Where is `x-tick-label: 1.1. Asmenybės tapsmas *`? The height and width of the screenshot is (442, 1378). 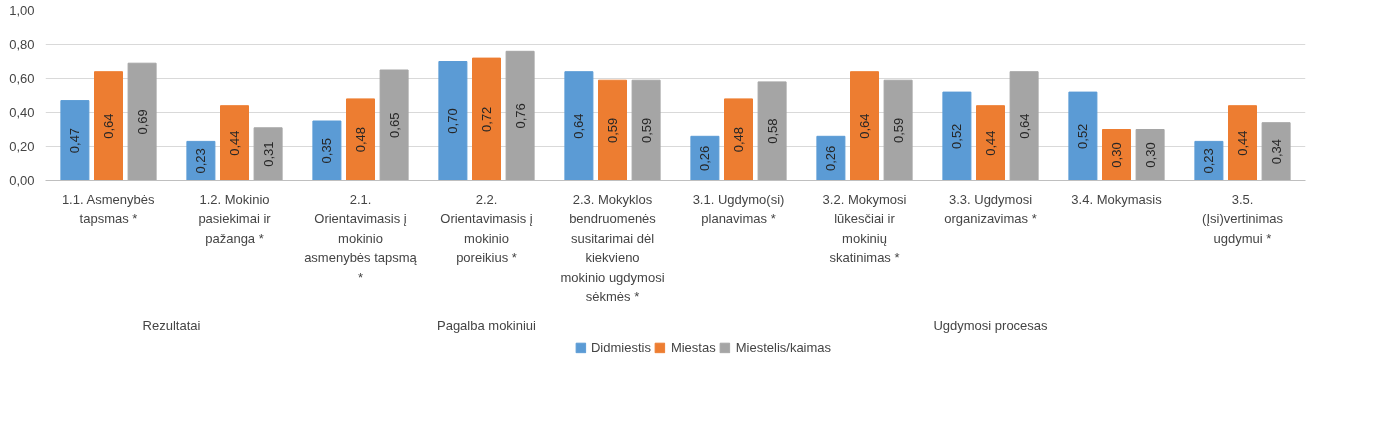 x-tick-label: 1.1. Asmenybės tapsmas * is located at coordinates (108, 208).